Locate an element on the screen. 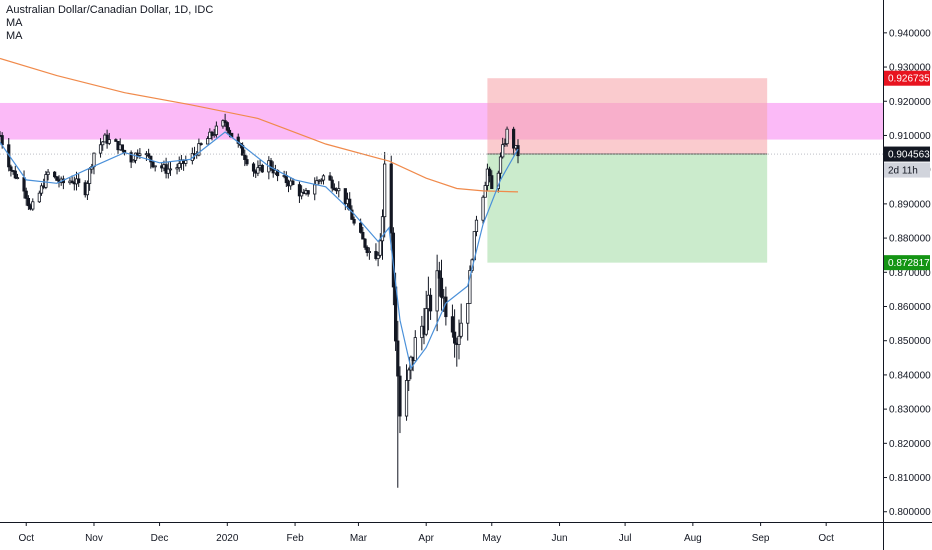  y-tick-label: 0.860000 is located at coordinates (910, 307).